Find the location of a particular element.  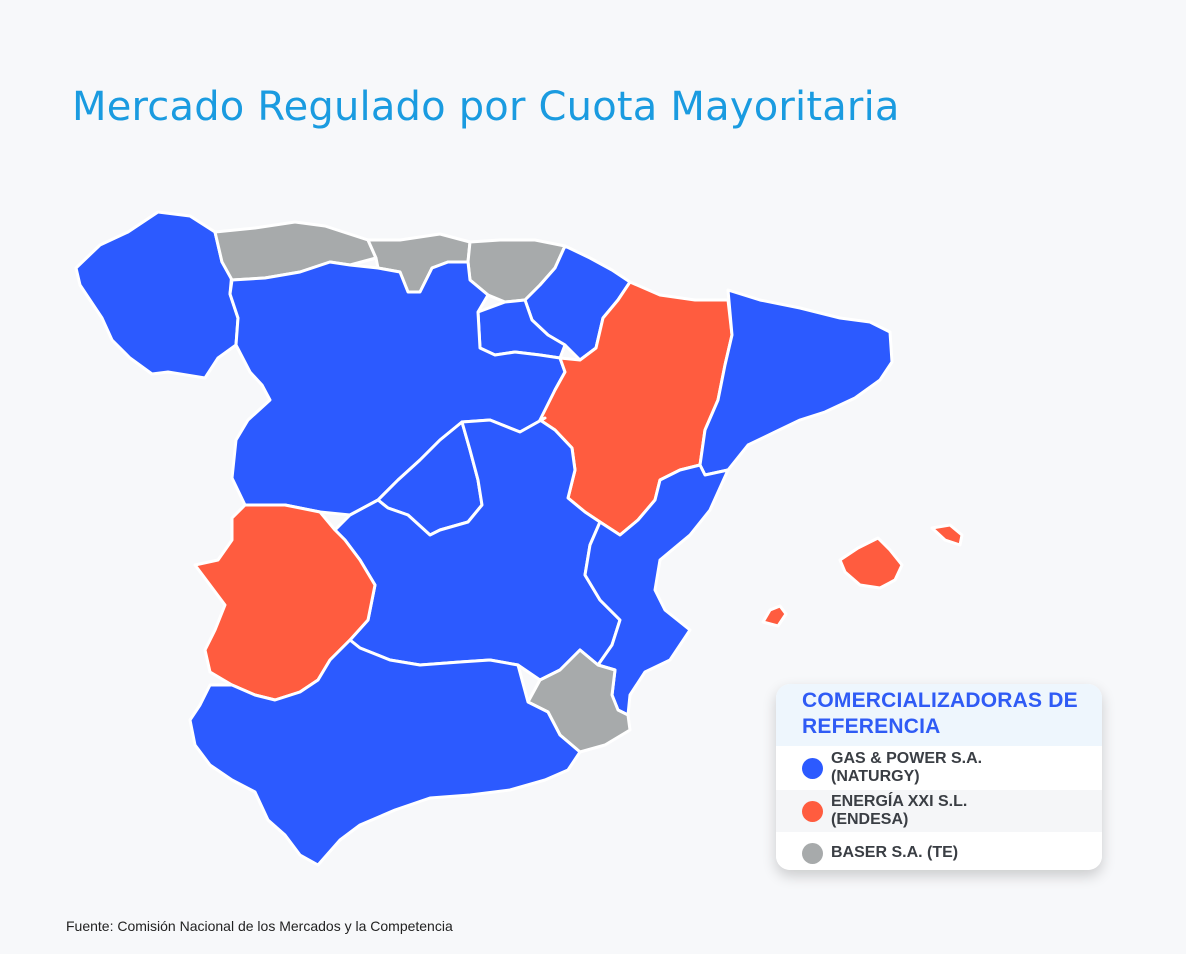

legend-header: COMERCIALIZADORAS DE REFERENCIA is located at coordinates (939, 715).